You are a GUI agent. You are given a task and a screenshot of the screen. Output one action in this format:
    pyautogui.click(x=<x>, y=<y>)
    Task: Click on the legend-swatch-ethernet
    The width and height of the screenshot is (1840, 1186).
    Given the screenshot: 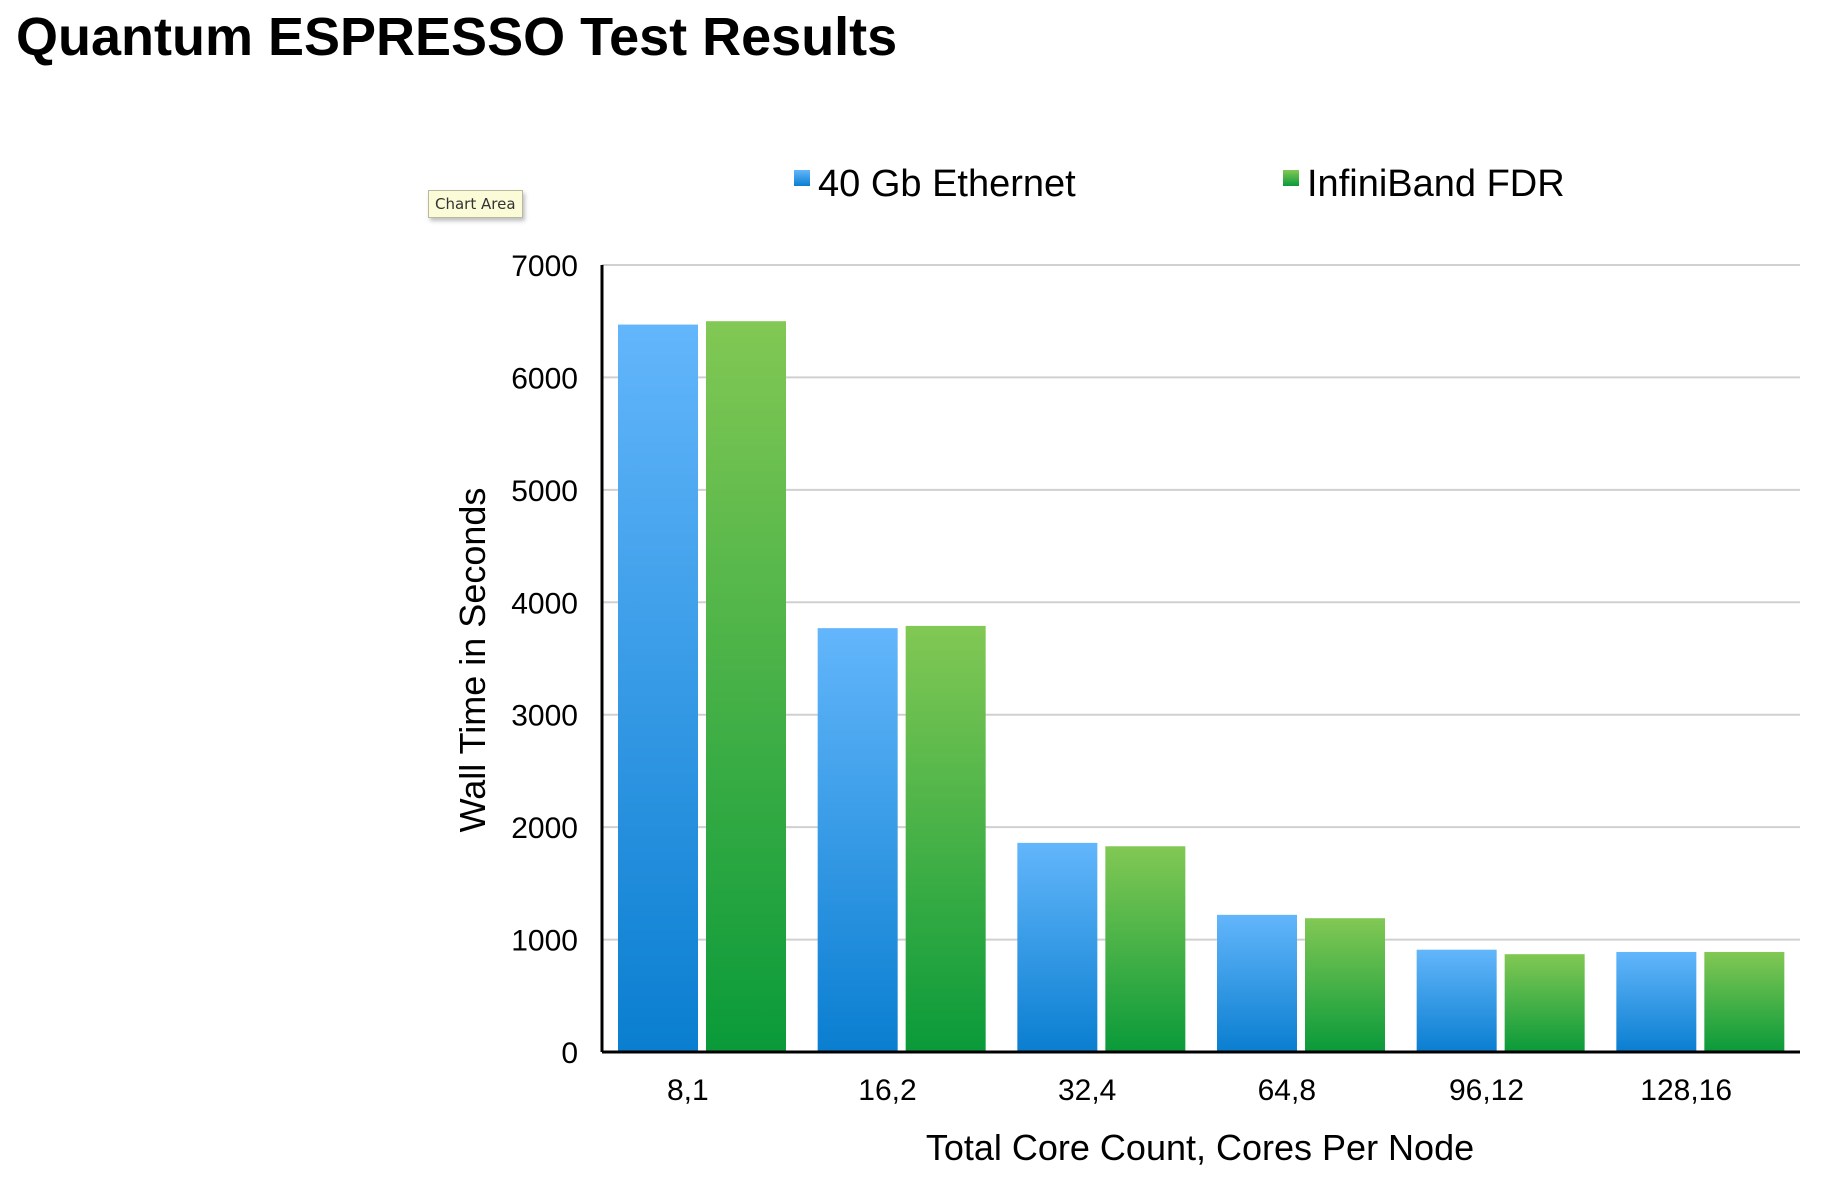 What is the action you would take?
    pyautogui.click(x=802, y=178)
    